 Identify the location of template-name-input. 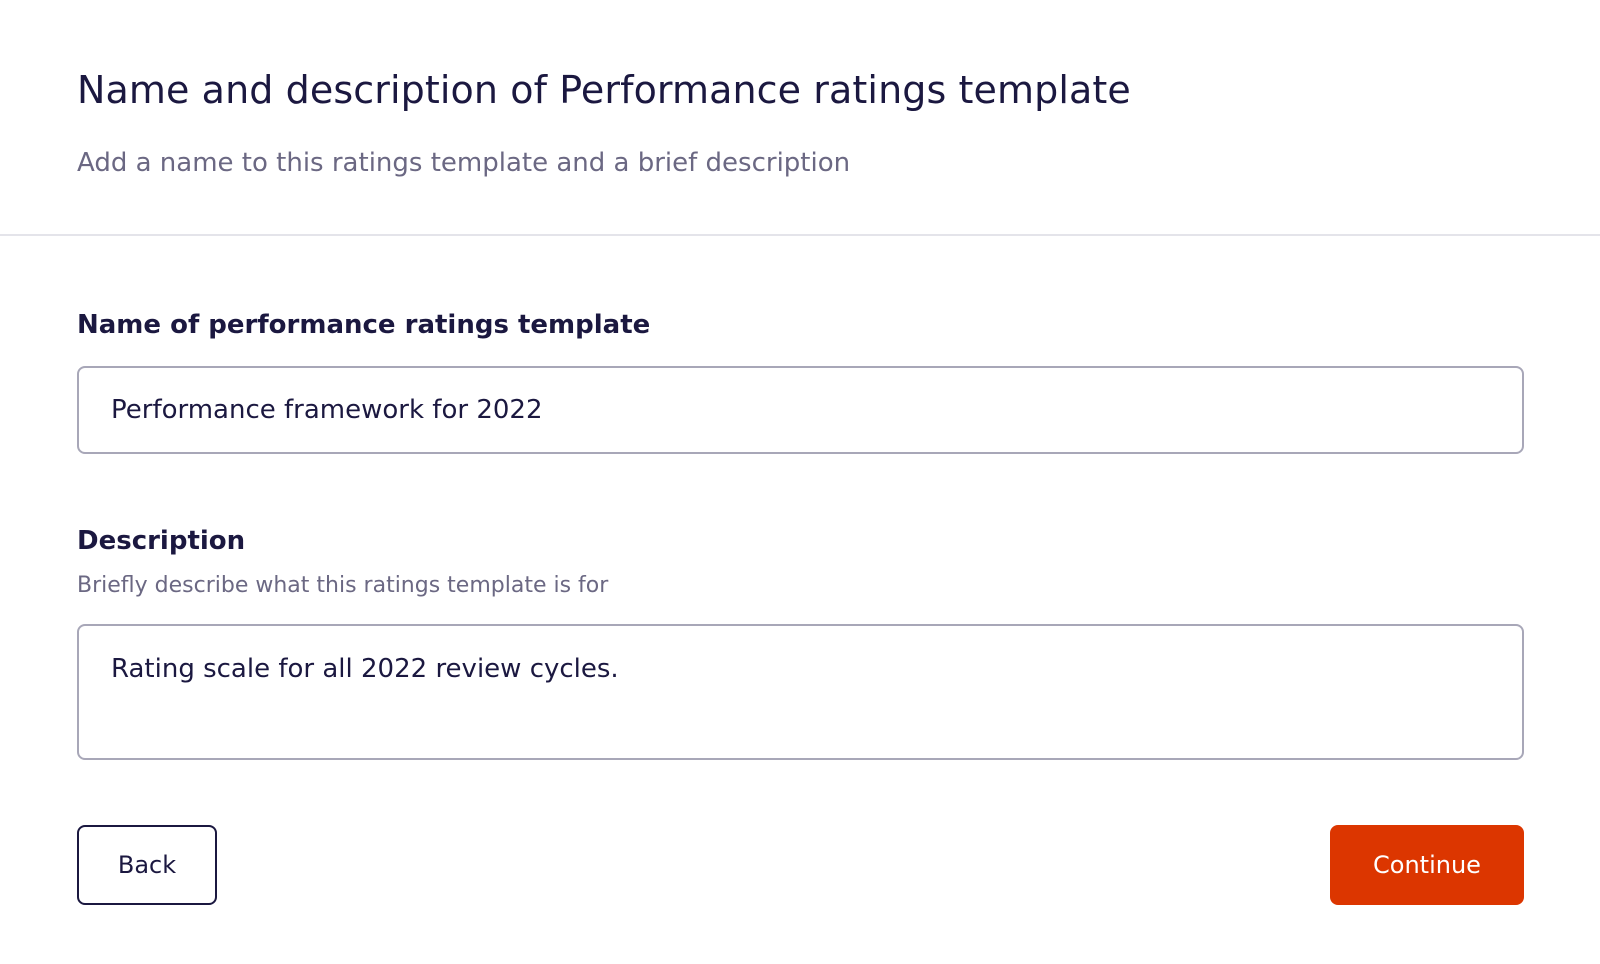
(800, 410).